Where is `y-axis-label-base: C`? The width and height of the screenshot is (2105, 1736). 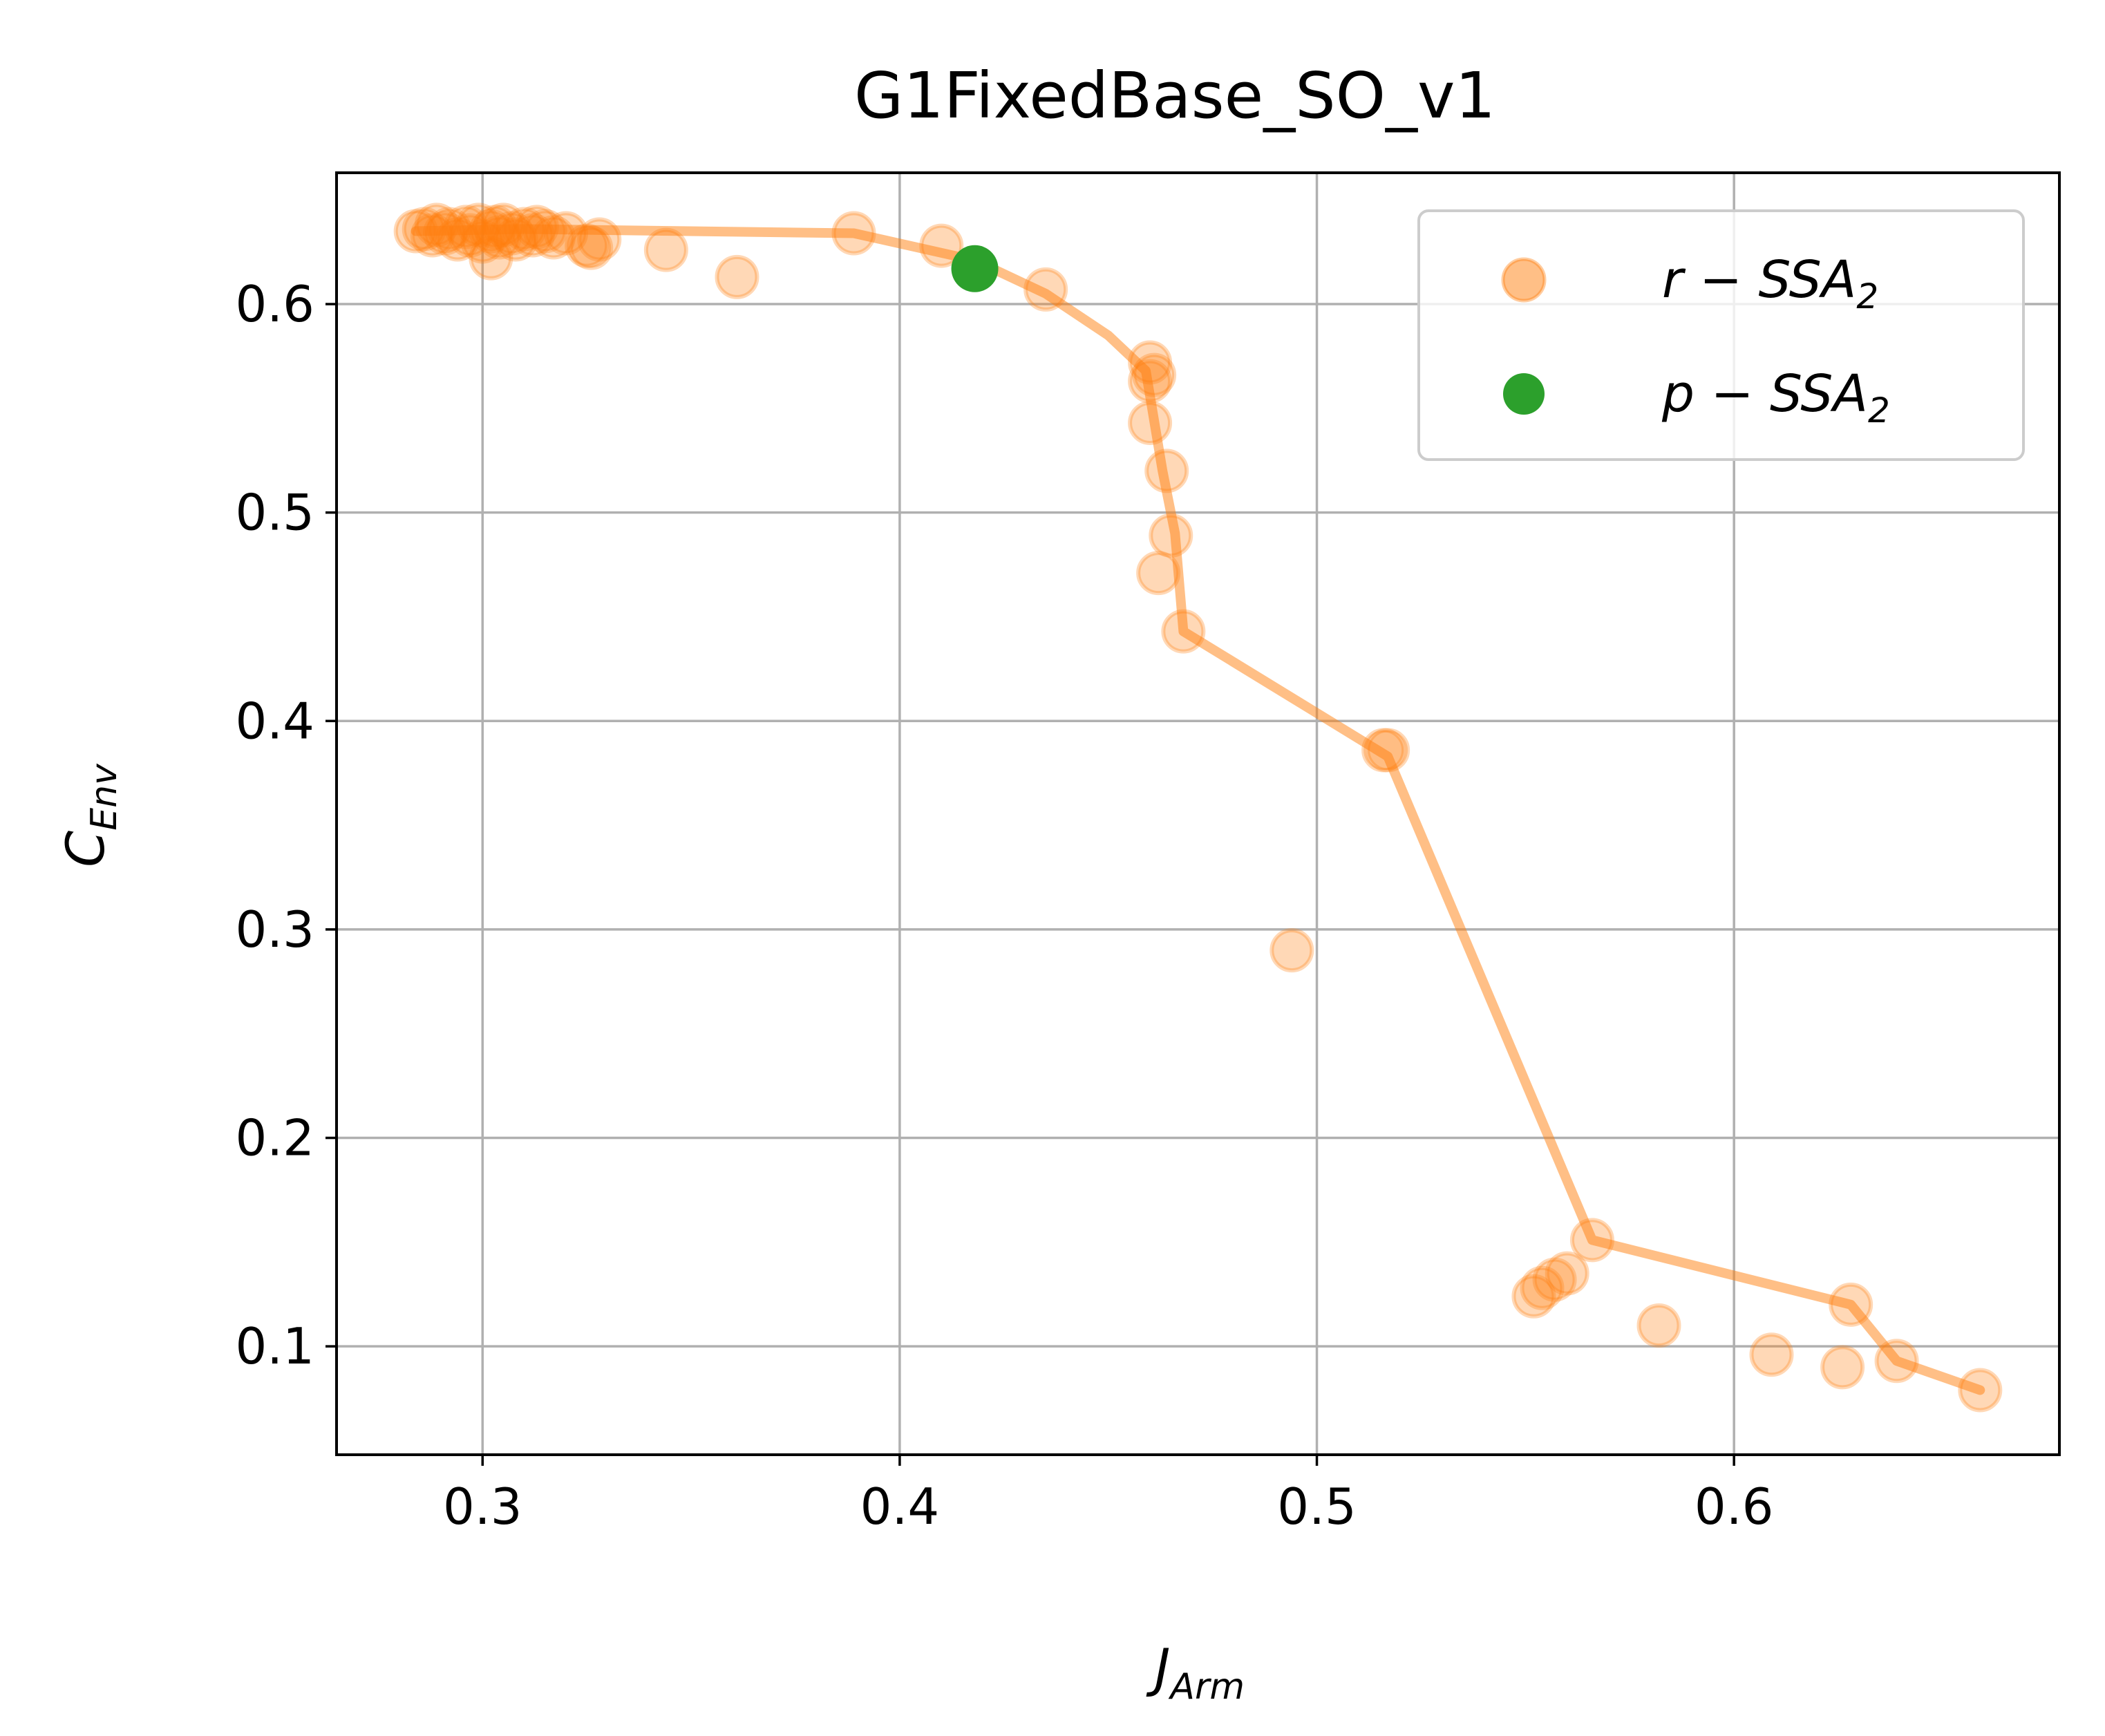
y-axis-label-base: C is located at coordinates (85, 849).